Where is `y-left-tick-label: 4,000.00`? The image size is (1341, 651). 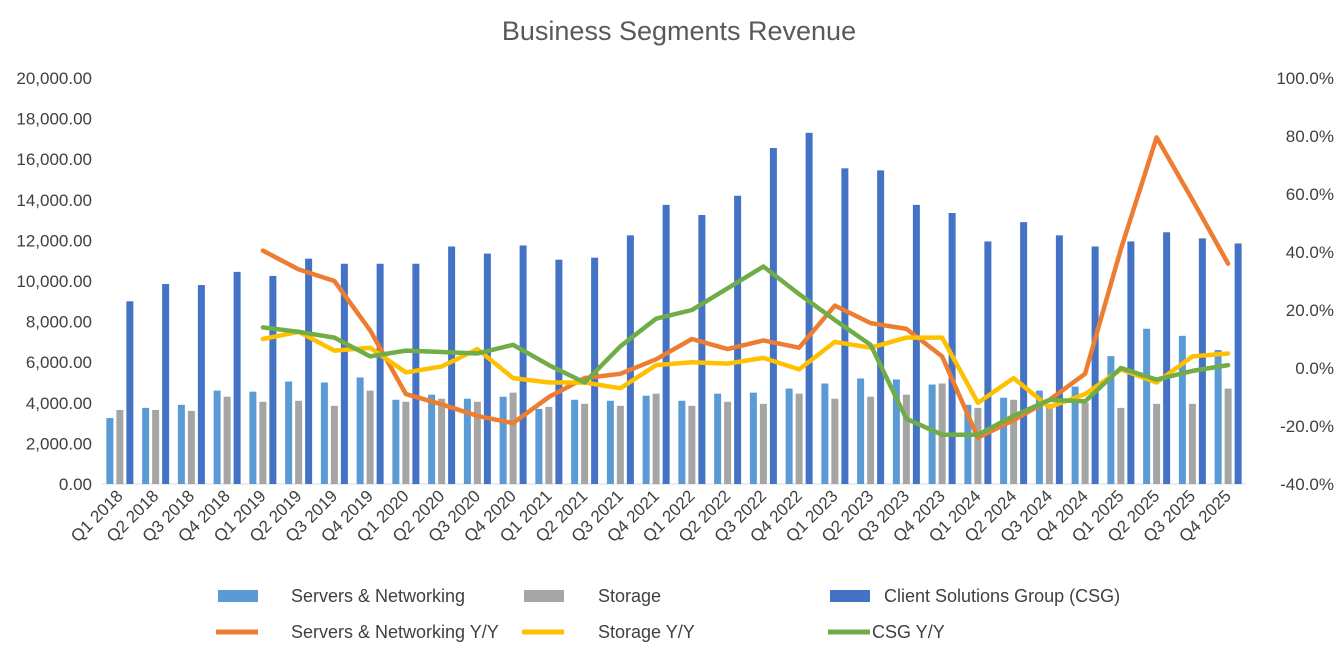 y-left-tick-label: 4,000.00 is located at coordinates (59, 403).